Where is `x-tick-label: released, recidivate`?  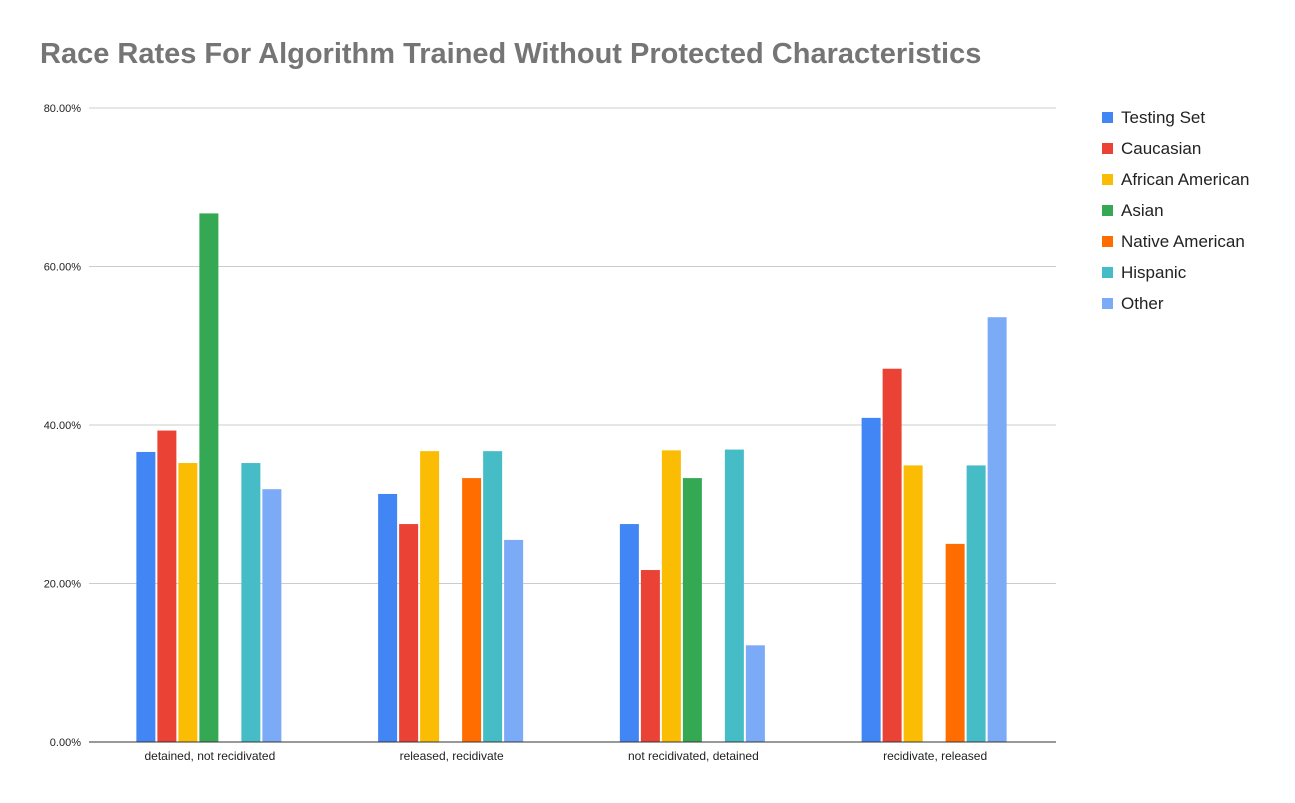
x-tick-label: released, recidivate is located at coordinates (452, 756).